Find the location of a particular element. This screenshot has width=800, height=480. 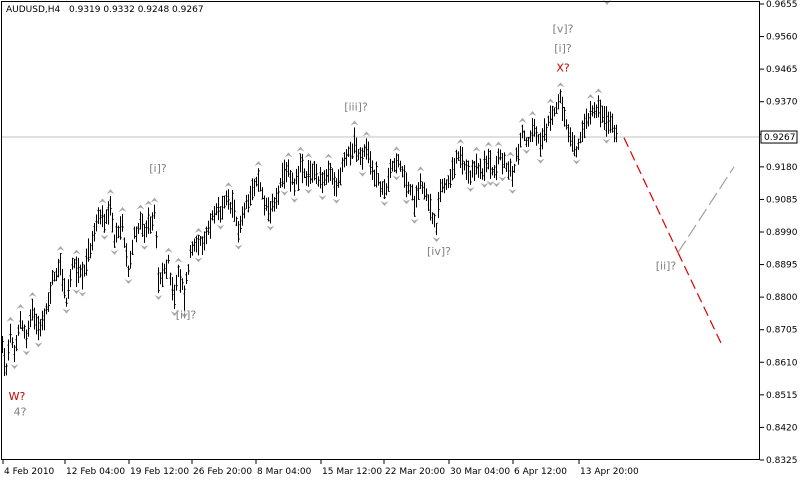

y-tick-label: 0.9560 is located at coordinates (782, 38).